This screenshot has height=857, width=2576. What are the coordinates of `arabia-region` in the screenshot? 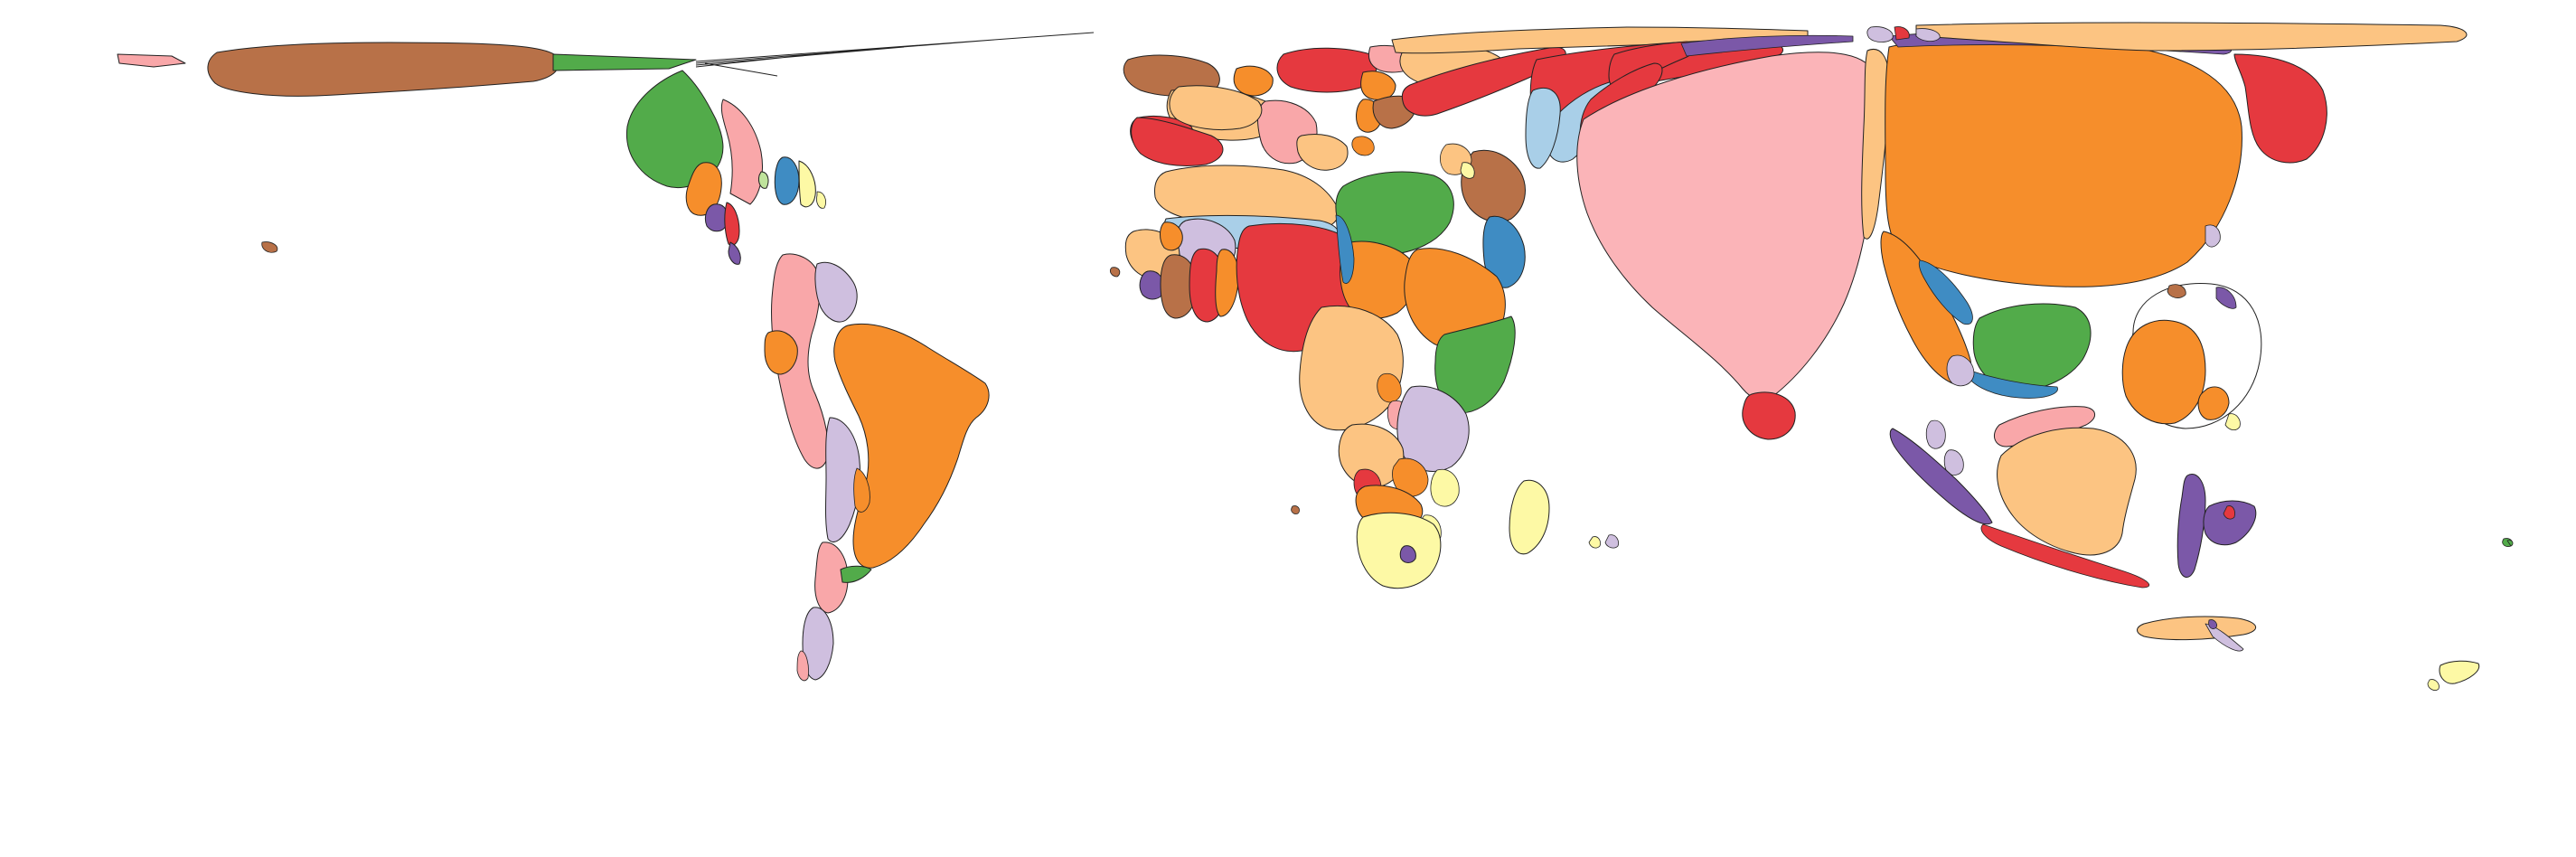 It's located at (1504, 252).